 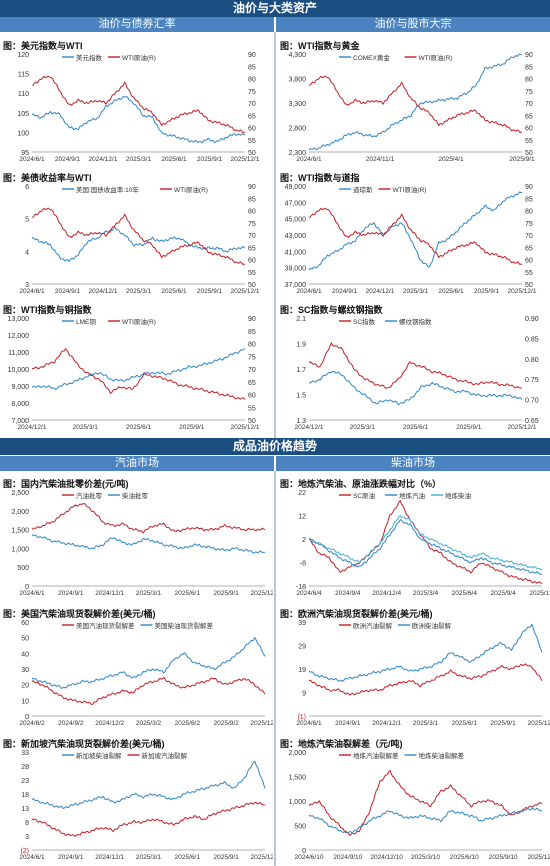 I want to click on subheader-gasoline: 汽油市场, so click(x=137, y=463).